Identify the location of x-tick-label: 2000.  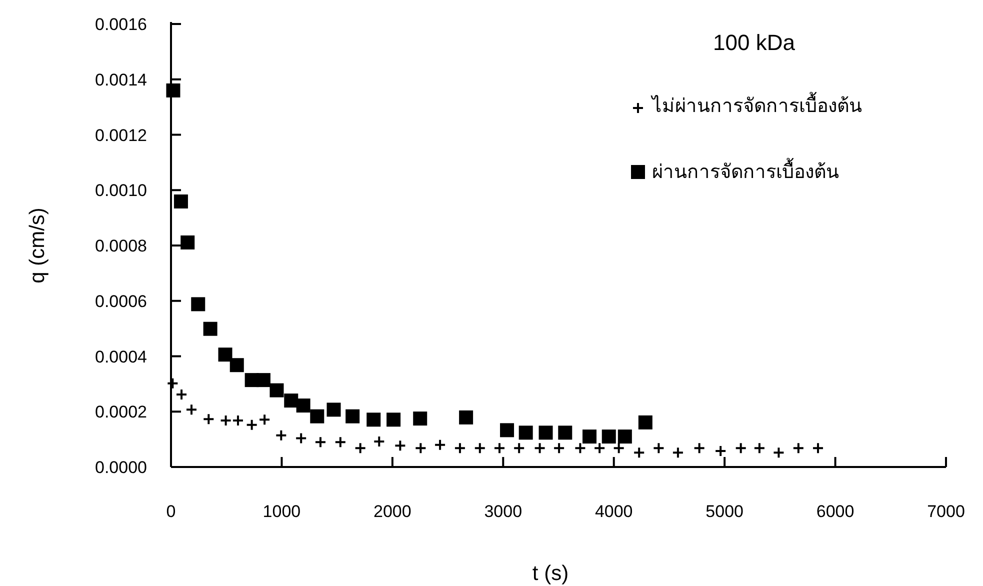
(393, 511).